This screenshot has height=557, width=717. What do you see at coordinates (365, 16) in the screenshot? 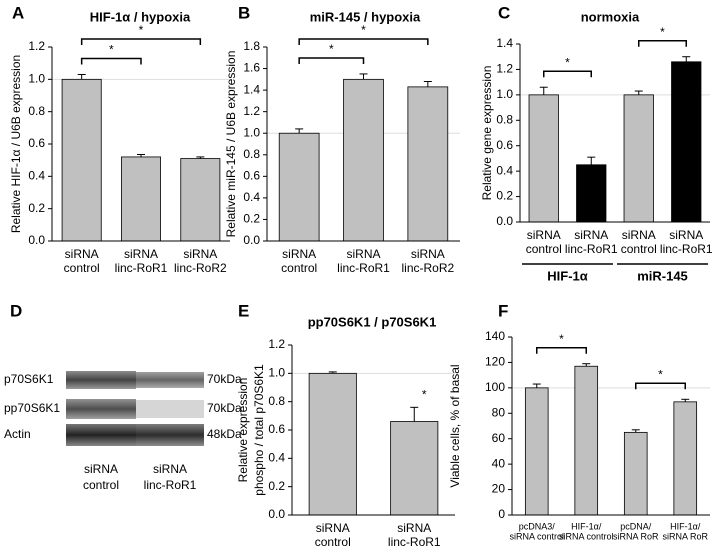
I see `chart-title: miR-145 / hypoxia` at bounding box center [365, 16].